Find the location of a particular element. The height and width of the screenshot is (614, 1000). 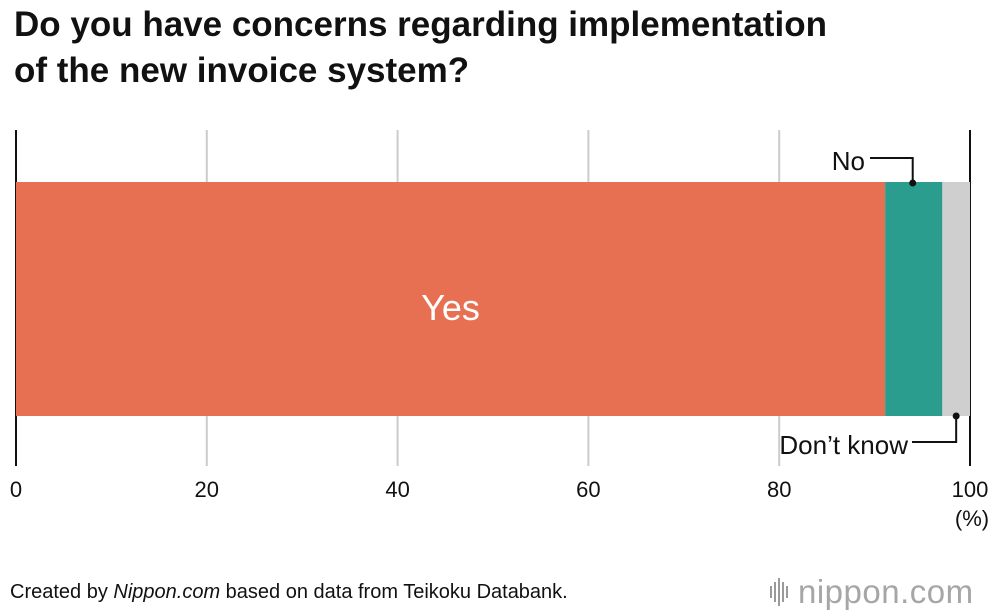

x-tick-label: 80 is located at coordinates (779, 489).